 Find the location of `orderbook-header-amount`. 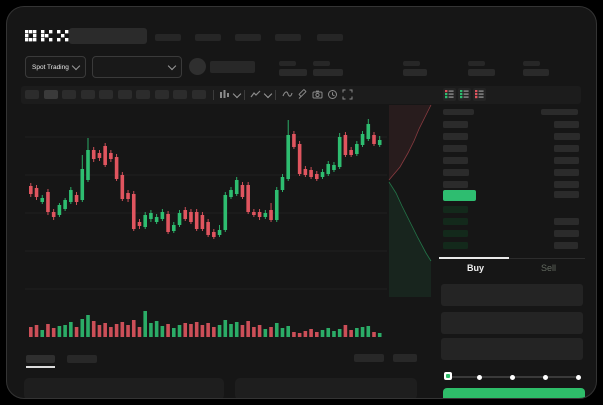

orderbook-header-amount is located at coordinates (559, 112).